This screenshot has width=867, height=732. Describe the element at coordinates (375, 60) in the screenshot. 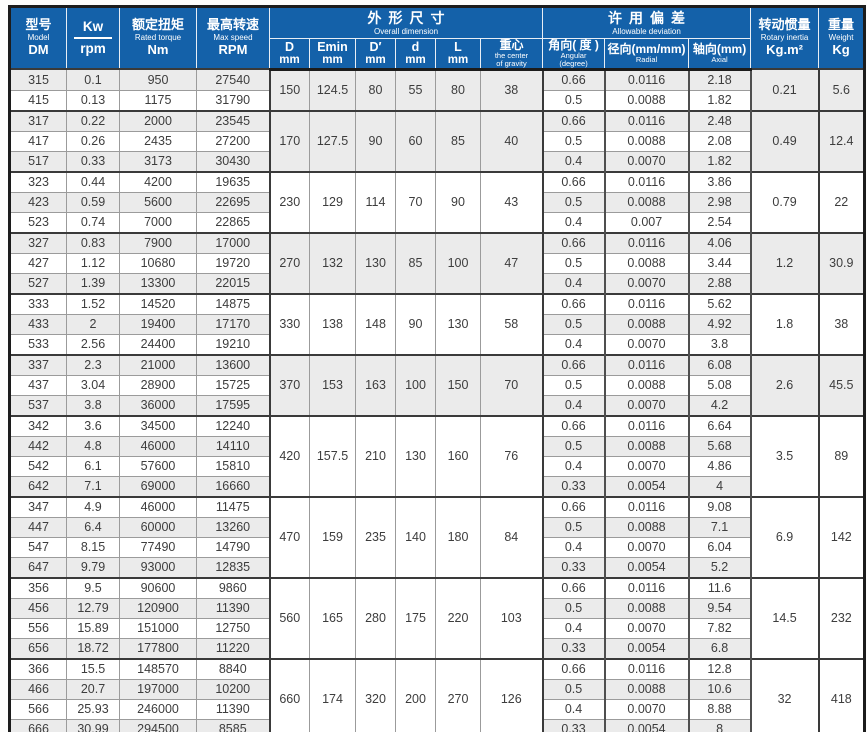

I see `dim-Dprime-unit: mm` at that location.